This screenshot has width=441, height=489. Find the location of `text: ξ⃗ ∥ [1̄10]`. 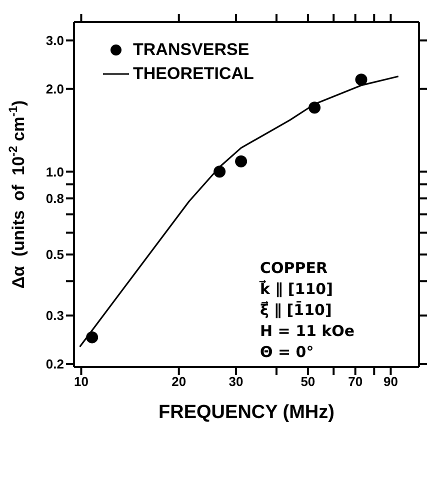

text: ξ⃗ ∥ [1̄10] is located at coordinates (296, 310).